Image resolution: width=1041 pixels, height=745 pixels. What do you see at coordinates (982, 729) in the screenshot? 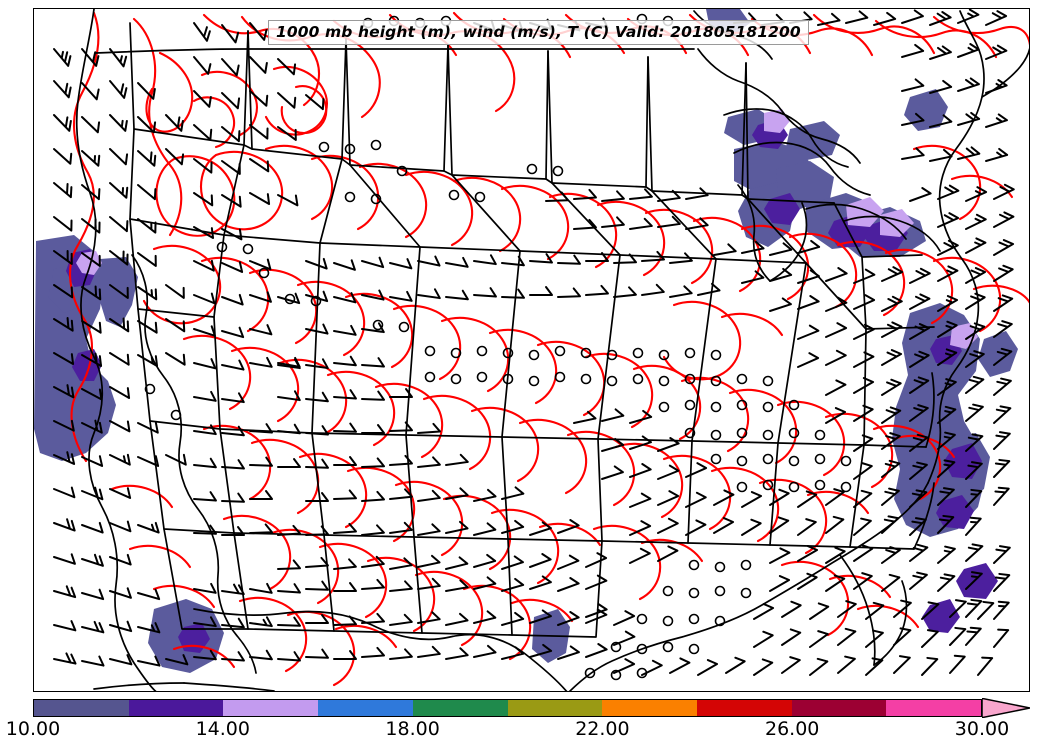
I see `colorbar-tick-30.00: 30.00` at bounding box center [982, 729].